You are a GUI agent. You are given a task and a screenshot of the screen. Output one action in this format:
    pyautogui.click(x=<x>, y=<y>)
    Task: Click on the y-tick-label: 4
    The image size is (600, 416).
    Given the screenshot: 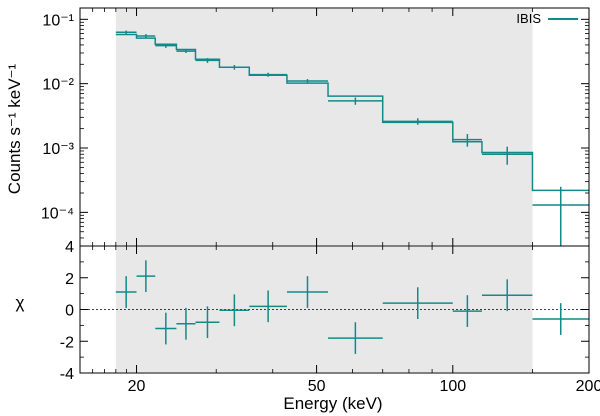 What is the action you would take?
    pyautogui.click(x=69, y=247)
    